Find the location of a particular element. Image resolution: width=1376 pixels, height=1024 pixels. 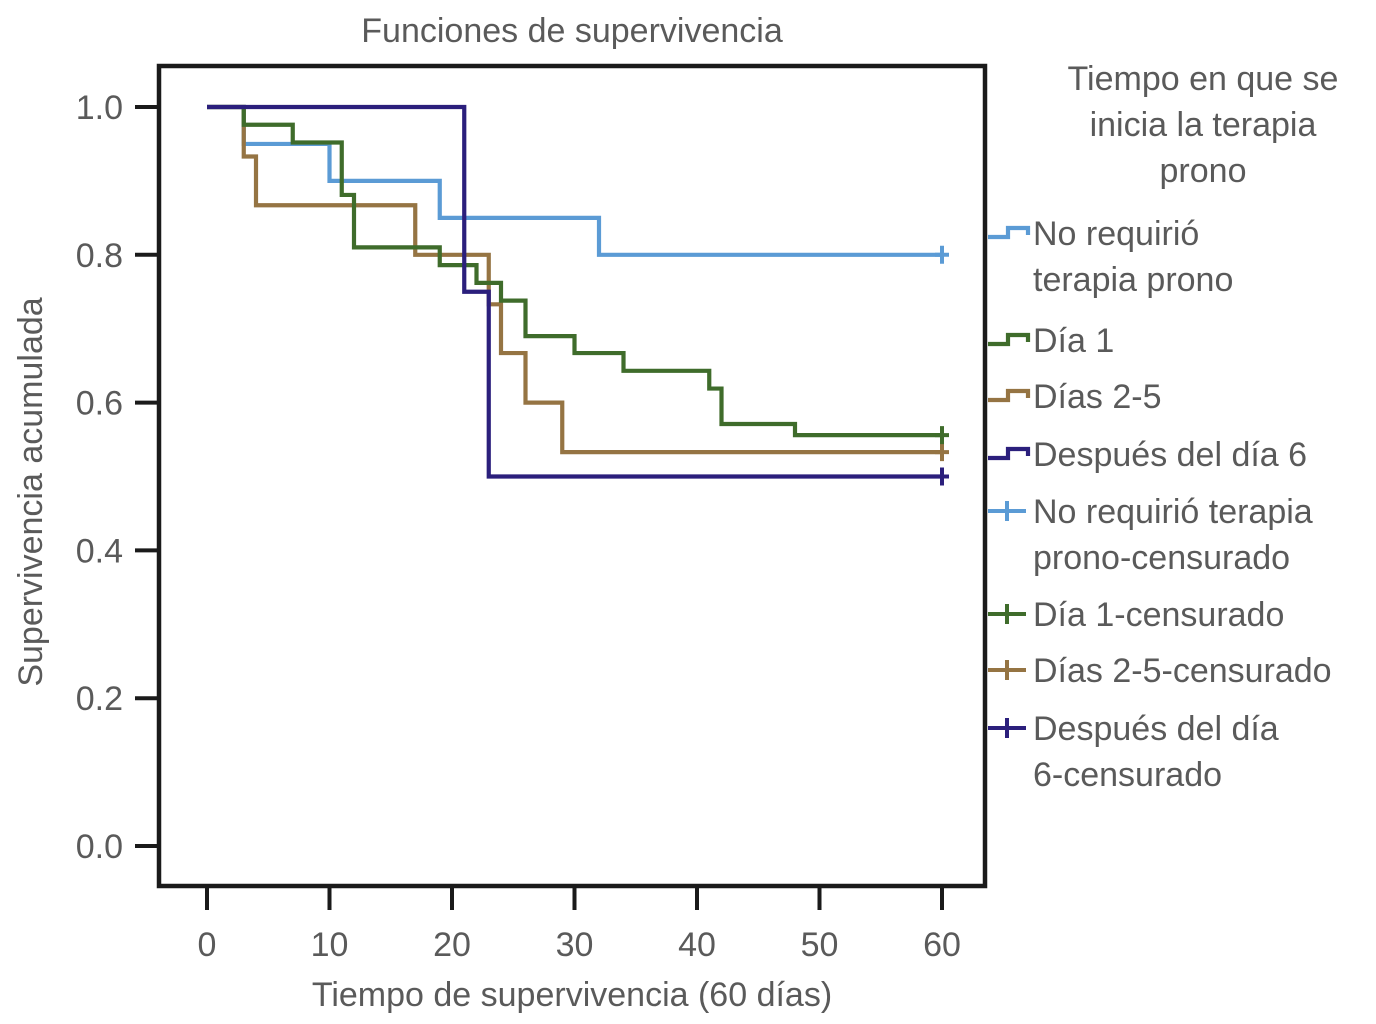

legend-item: Después del día 6 is located at coordinates (1147, 455).